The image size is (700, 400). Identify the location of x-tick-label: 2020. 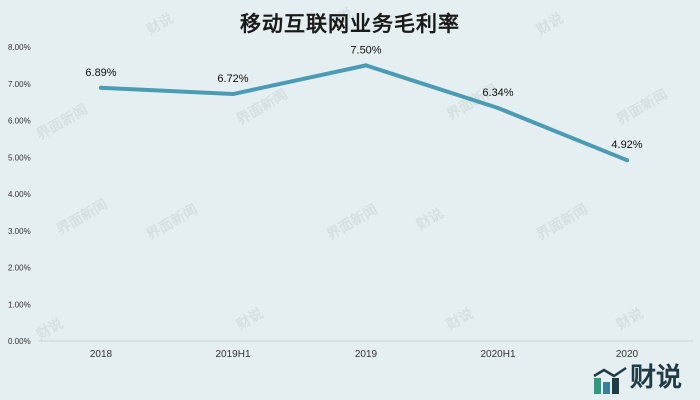
(627, 354).